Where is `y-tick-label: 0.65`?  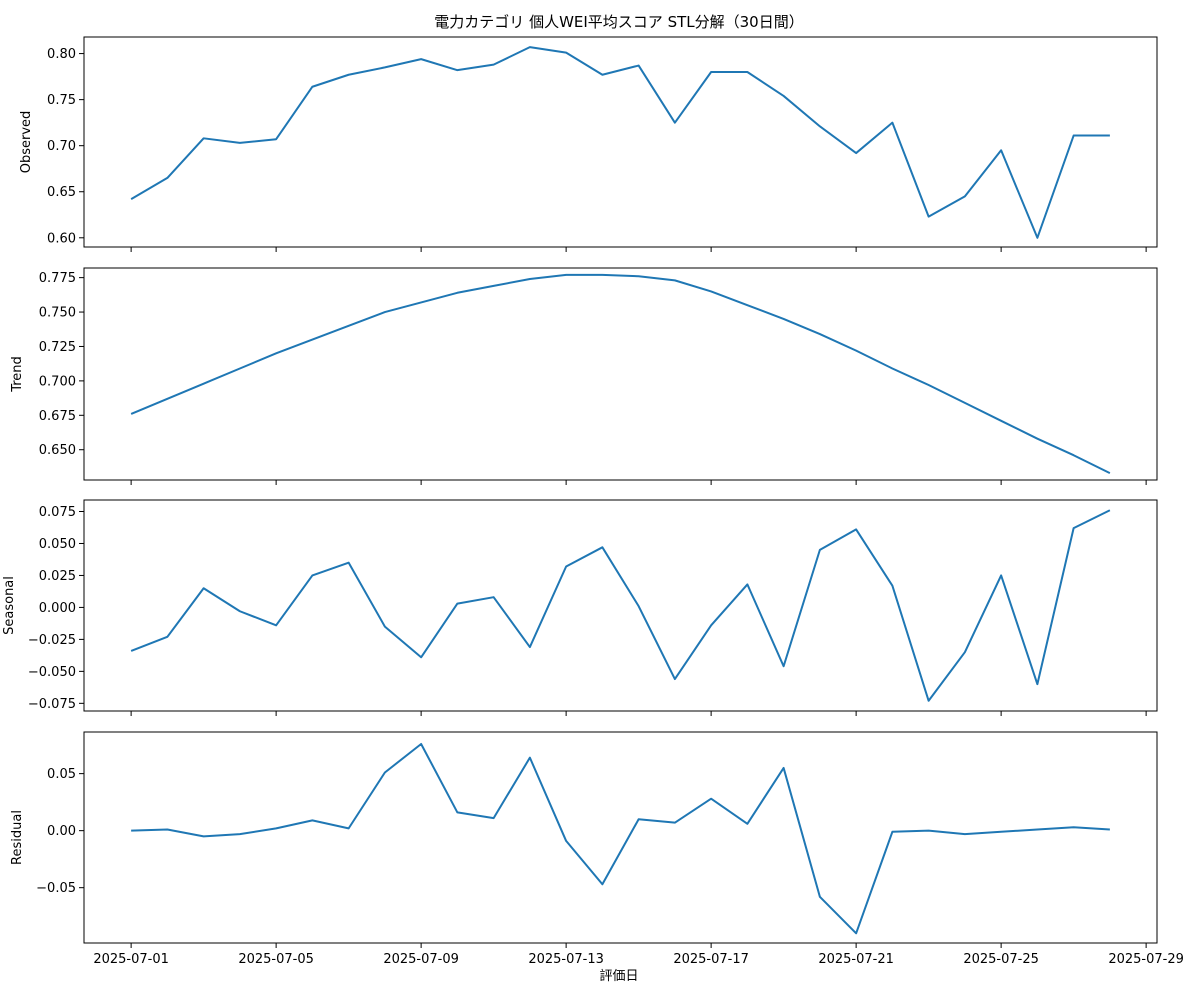
y-tick-label: 0.65 is located at coordinates (61, 192).